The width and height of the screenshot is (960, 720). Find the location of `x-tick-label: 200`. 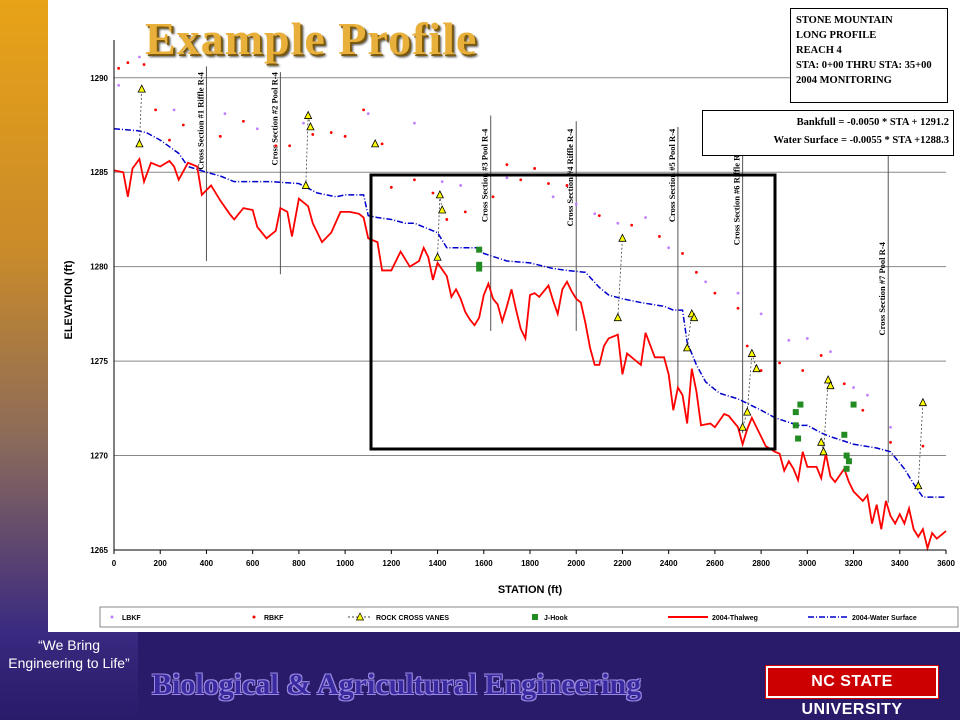

x-tick-label: 200 is located at coordinates (161, 563).